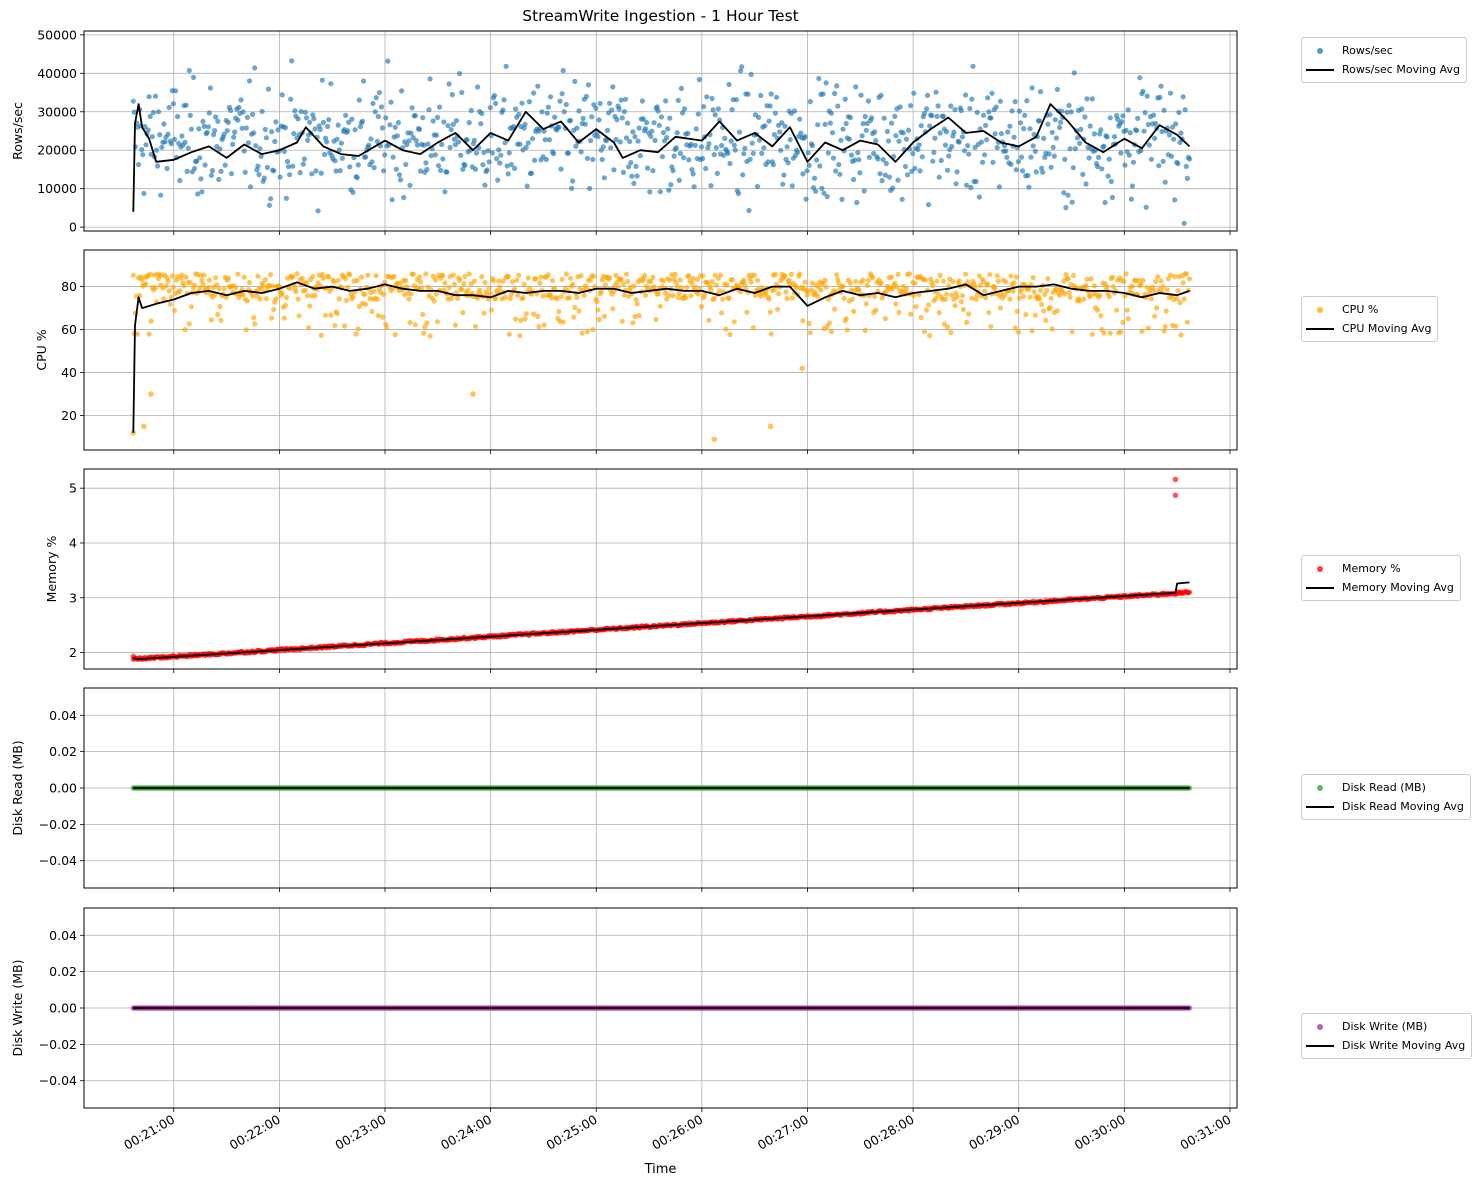  I want to click on y-tick-label: −0.02, so click(58, 824).